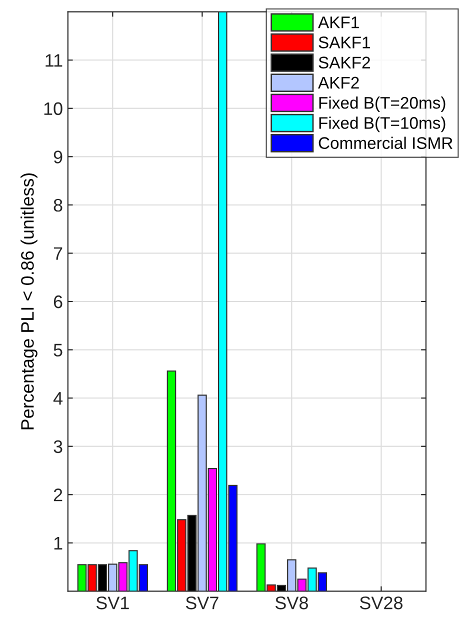  I want to click on y-tick-label: 7, so click(58, 253).